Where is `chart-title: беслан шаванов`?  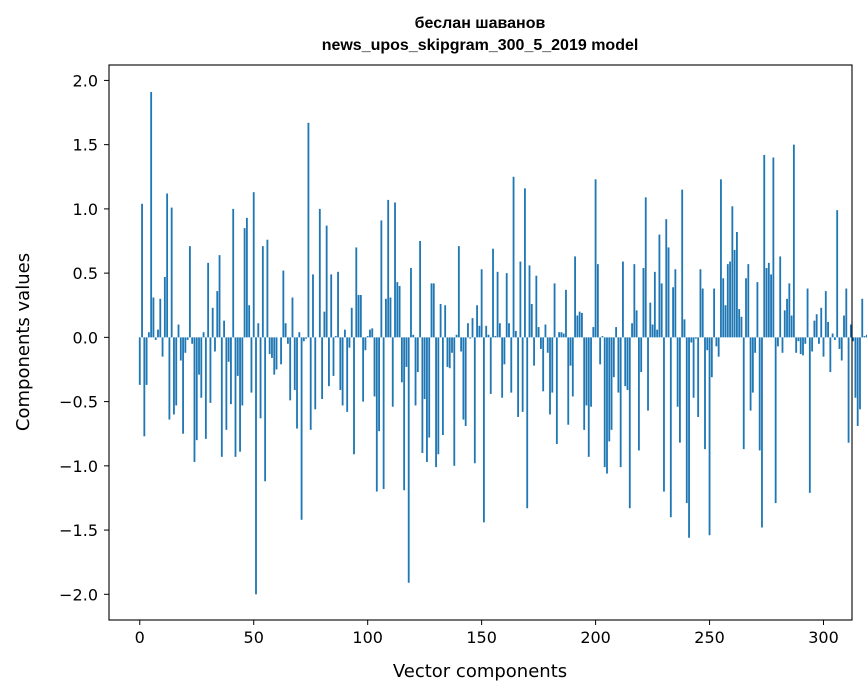 chart-title: беслан шаванов is located at coordinates (480, 23).